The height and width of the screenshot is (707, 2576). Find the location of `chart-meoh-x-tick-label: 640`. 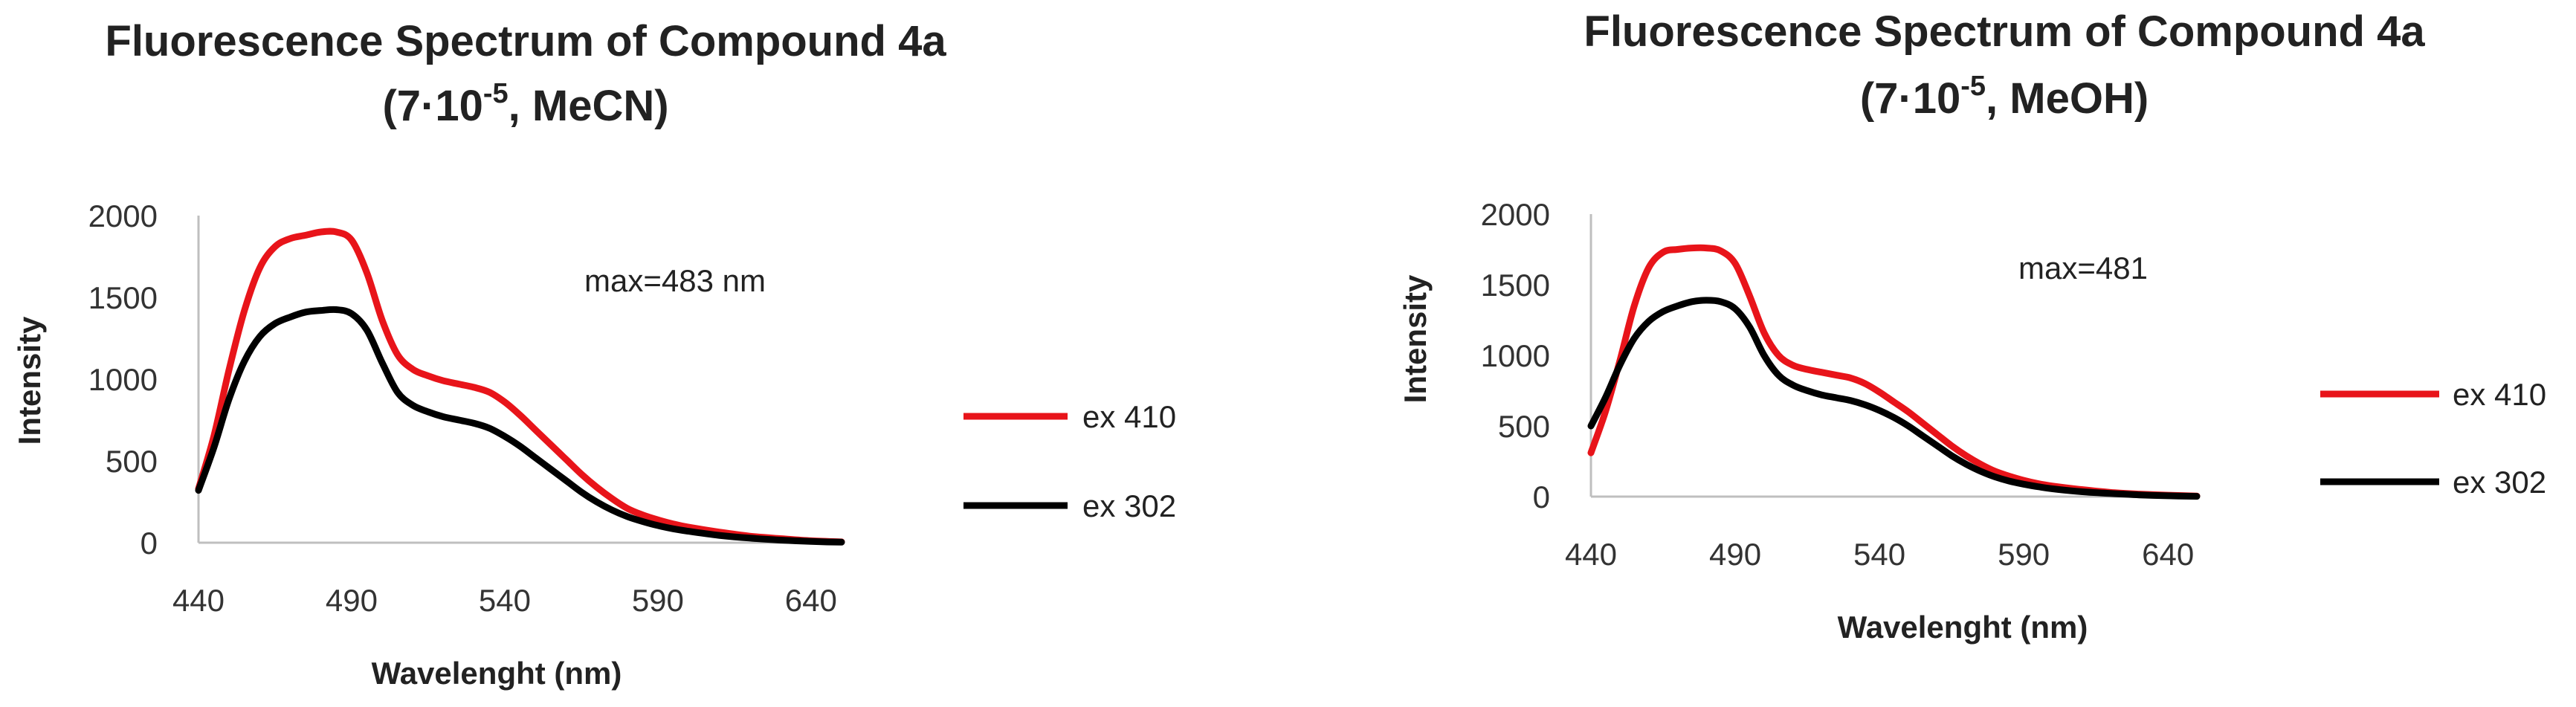

chart-meoh-x-tick-label: 640 is located at coordinates (2168, 554).